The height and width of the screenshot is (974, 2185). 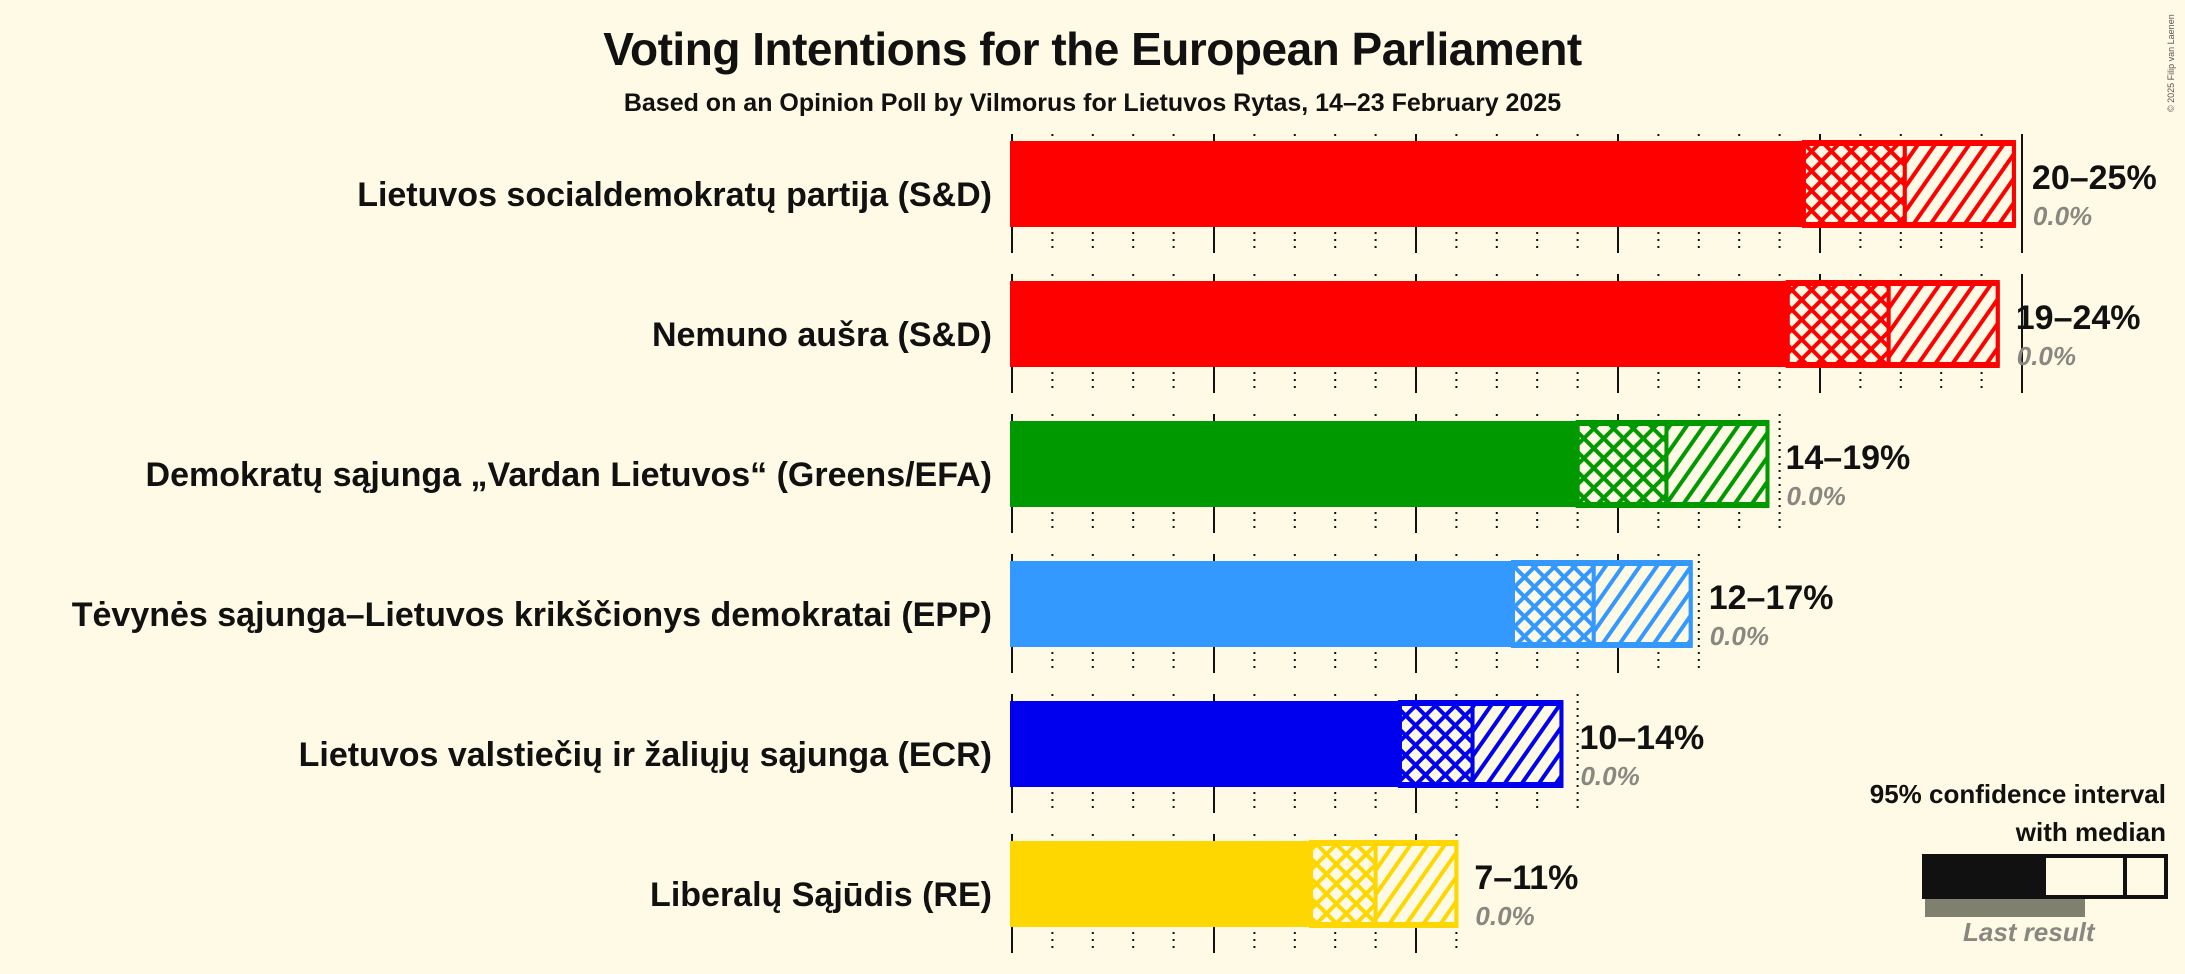 What do you see at coordinates (2084, 876) in the screenshot?
I see `legend-cross-swatch` at bounding box center [2084, 876].